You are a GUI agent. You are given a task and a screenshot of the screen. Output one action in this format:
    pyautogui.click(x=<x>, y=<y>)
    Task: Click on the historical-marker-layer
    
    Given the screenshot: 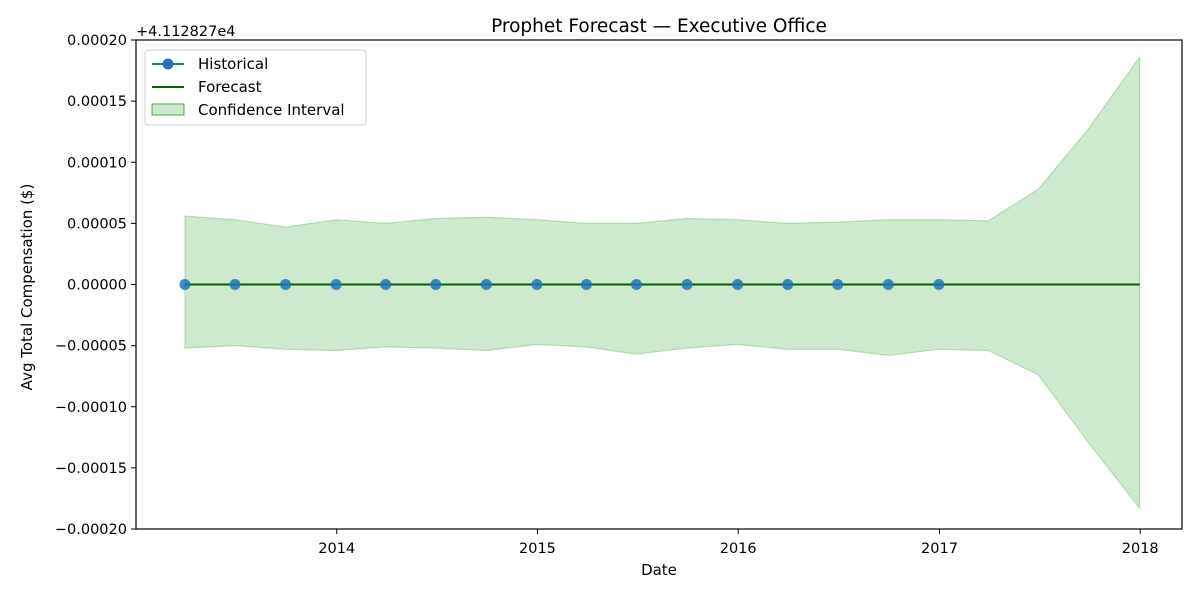 What is the action you would take?
    pyautogui.click(x=562, y=284)
    